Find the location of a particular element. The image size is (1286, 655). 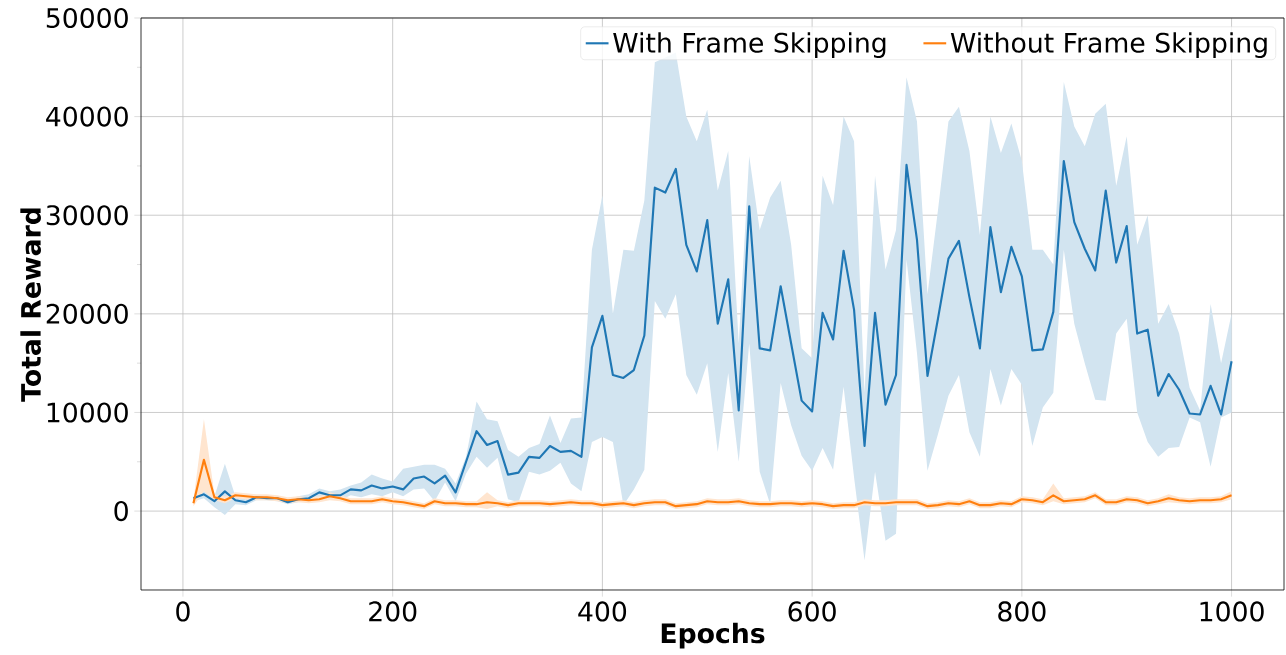

y-tick-label: 10000 is located at coordinates (87, 412).